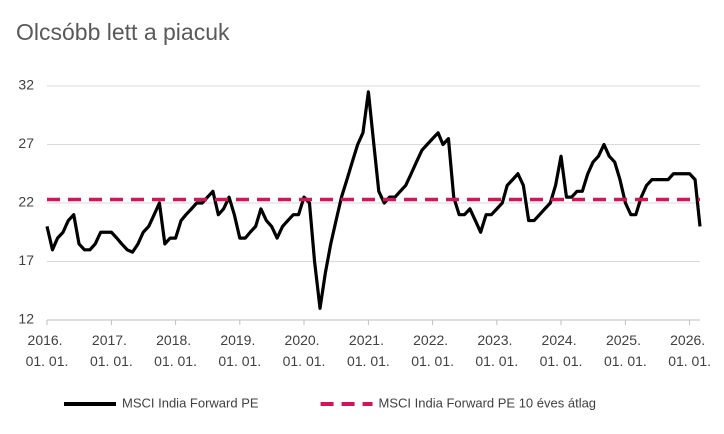 The image size is (724, 434). I want to click on x-tick-label: 2026. 01. 01., so click(689, 350).